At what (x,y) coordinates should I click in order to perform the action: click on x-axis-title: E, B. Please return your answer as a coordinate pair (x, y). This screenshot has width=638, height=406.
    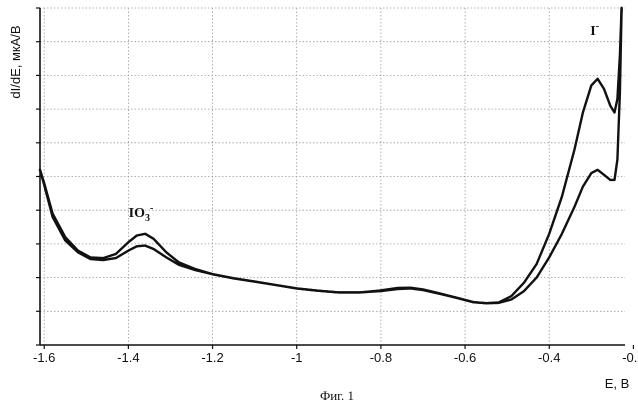
    Looking at the image, I should click on (617, 383).